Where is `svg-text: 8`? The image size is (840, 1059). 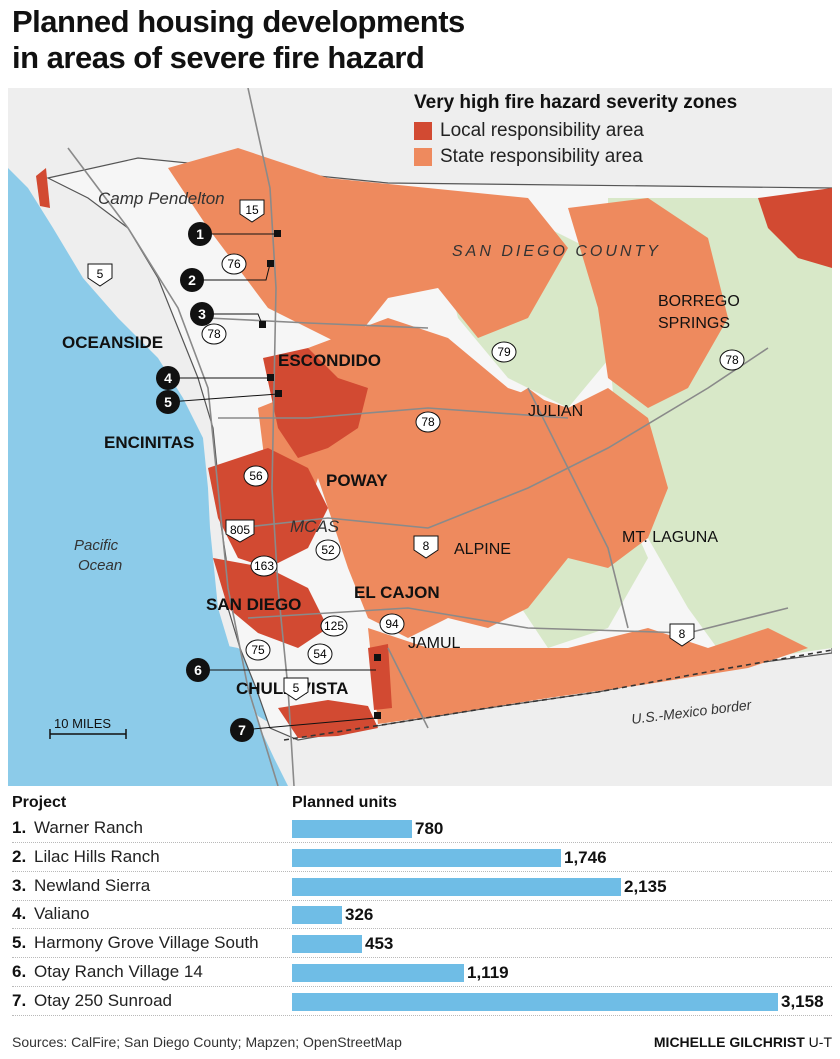
svg-text: 8 is located at coordinates (682, 634).